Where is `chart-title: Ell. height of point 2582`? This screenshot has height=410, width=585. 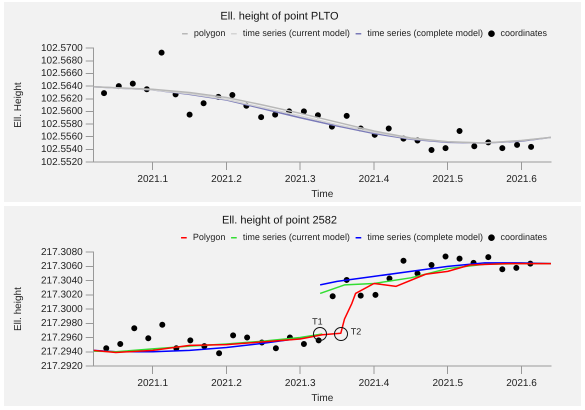 chart-title: Ell. height of point 2582 is located at coordinates (279, 220).